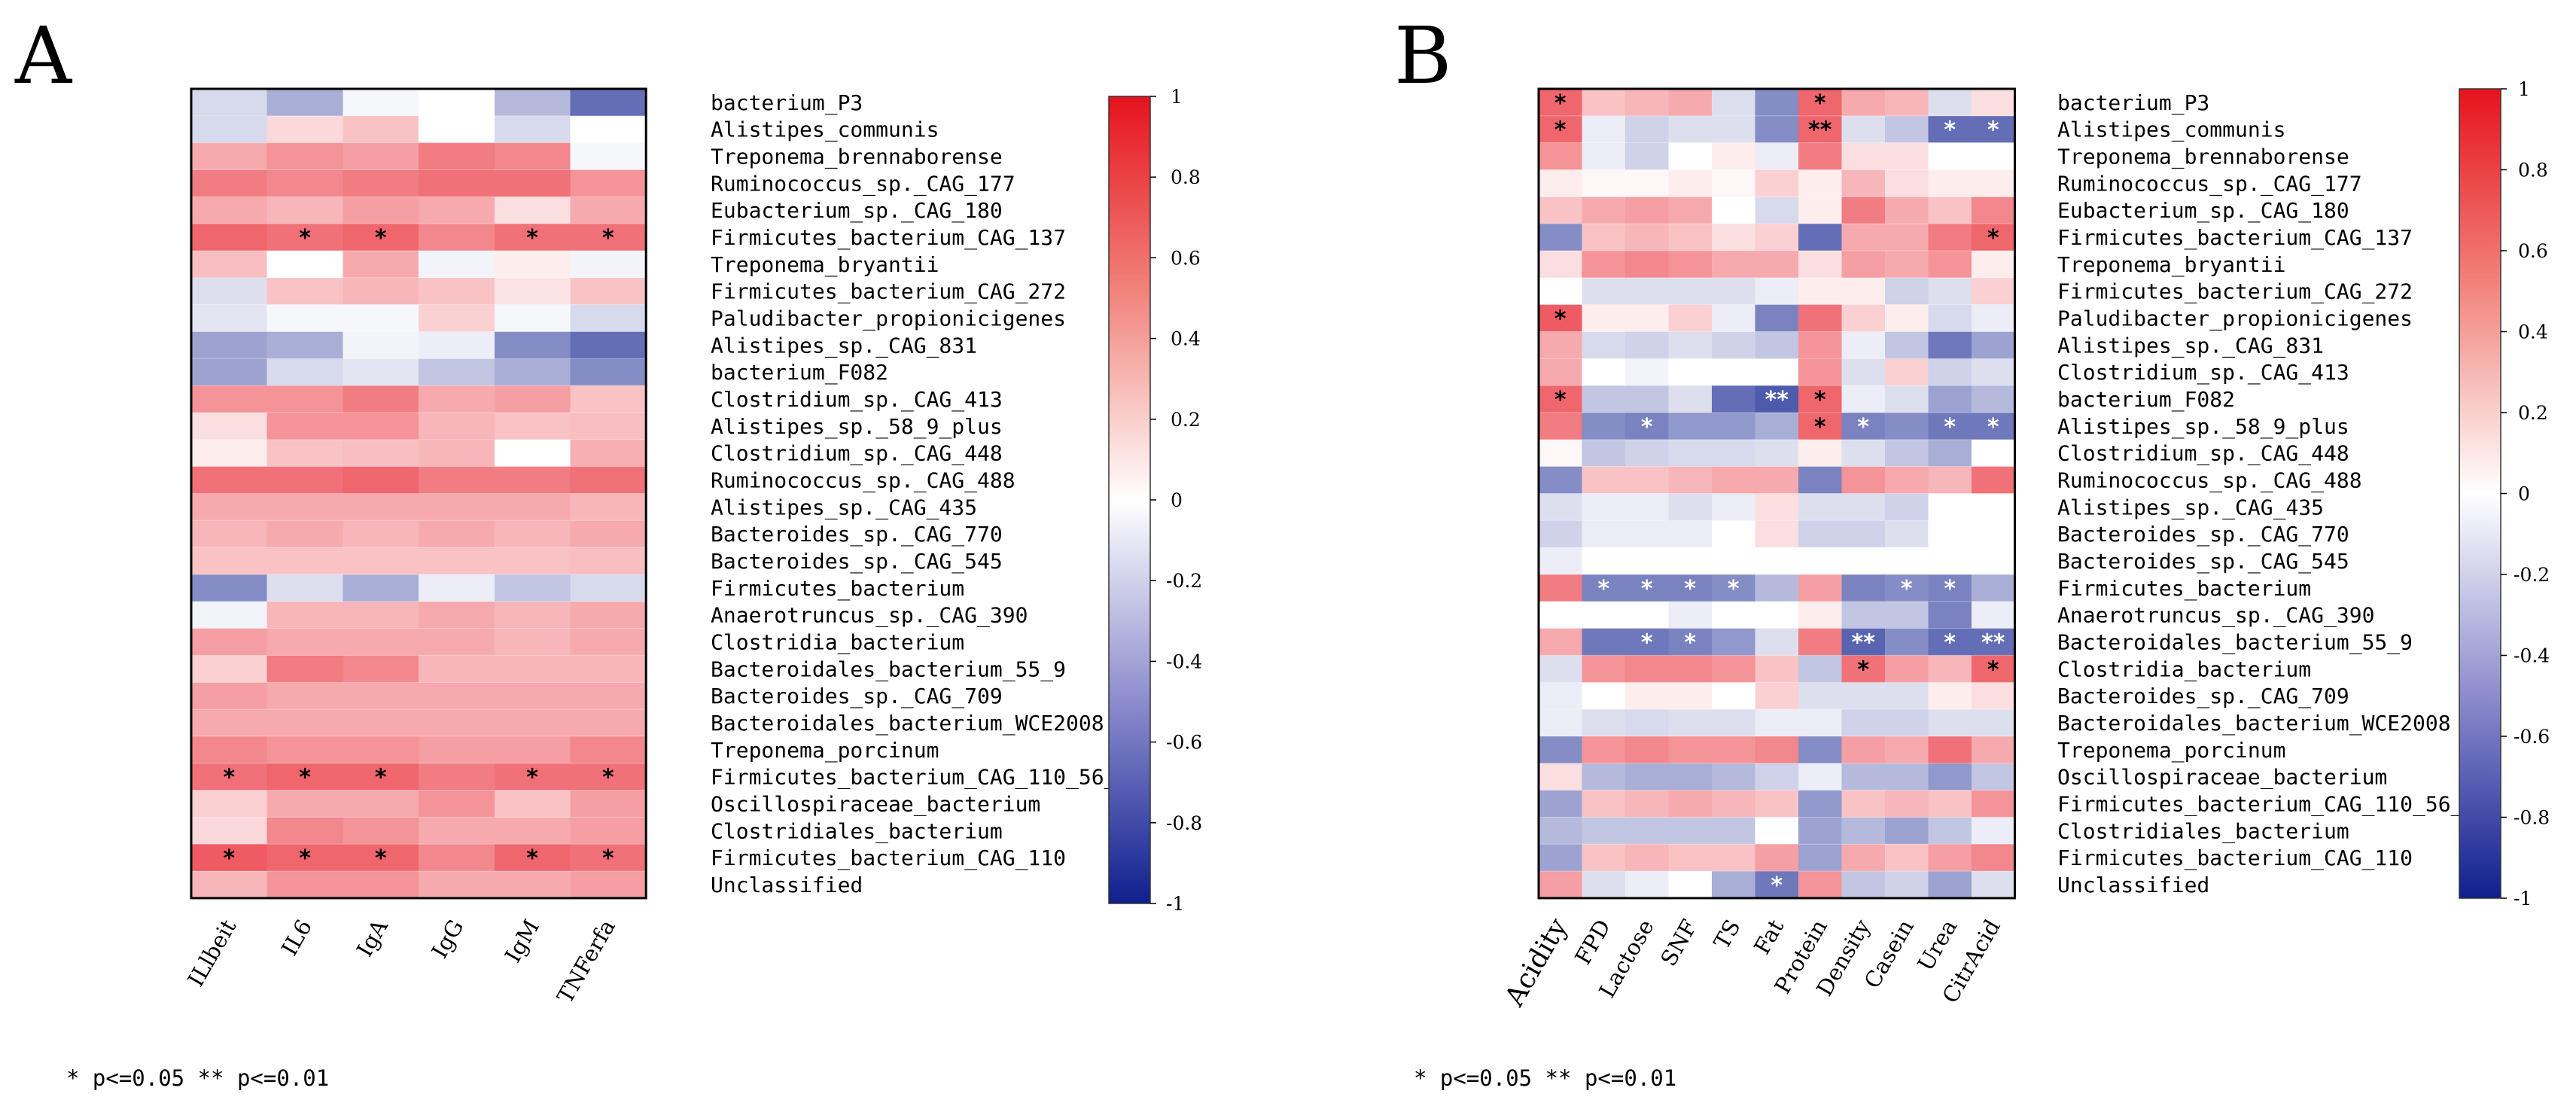  What do you see at coordinates (2532, 818) in the screenshot?
I see `colorbar-tick-label: -0.8` at bounding box center [2532, 818].